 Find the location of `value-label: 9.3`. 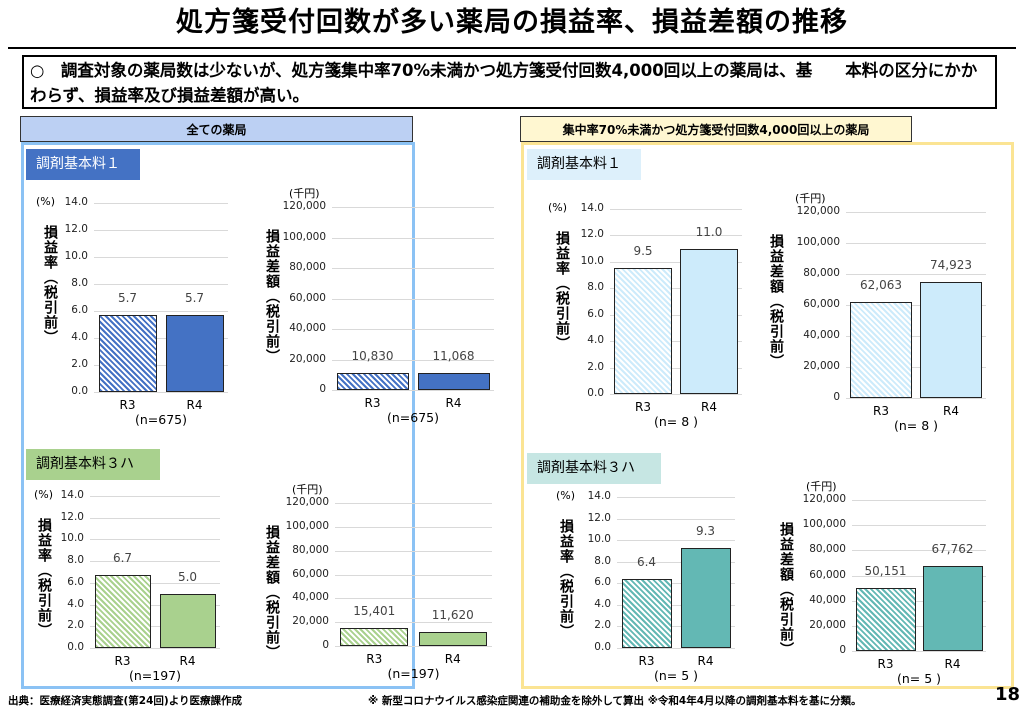

value-label: 9.3 is located at coordinates (705, 530).